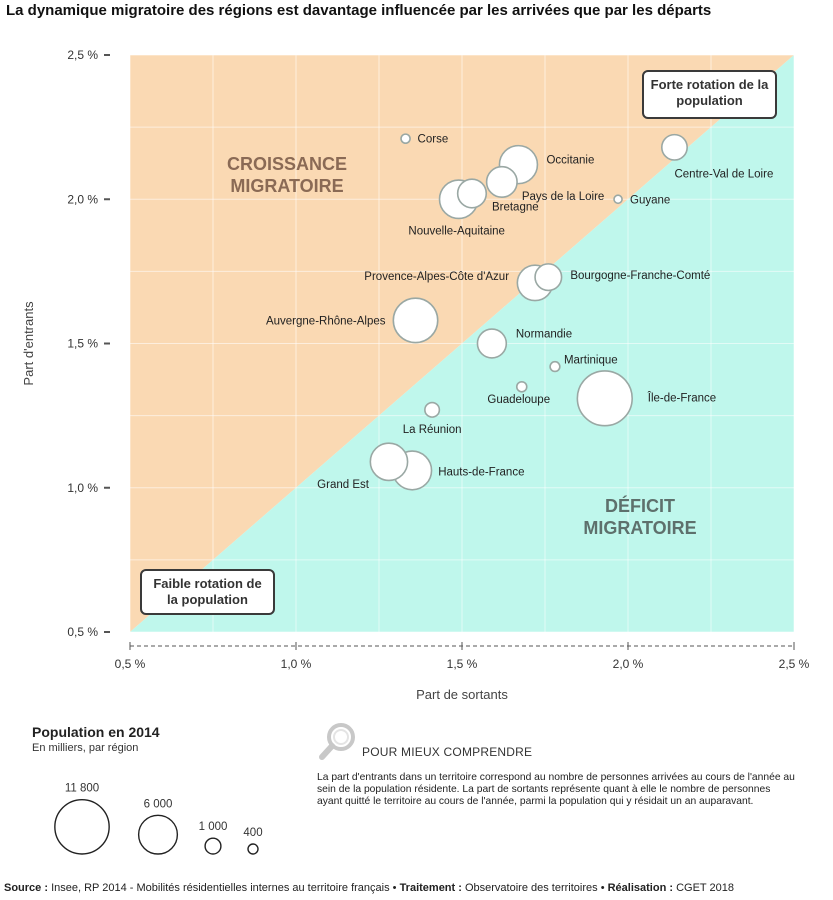 The width and height of the screenshot is (833, 900). I want to click on bubble-label: Guyane, so click(650, 200).